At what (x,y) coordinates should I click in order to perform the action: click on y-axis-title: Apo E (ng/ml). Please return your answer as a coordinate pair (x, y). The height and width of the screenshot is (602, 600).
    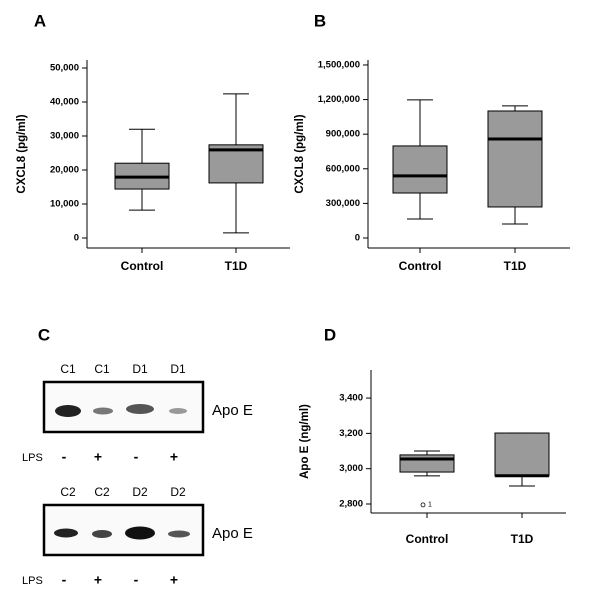
    Looking at the image, I should click on (305, 441).